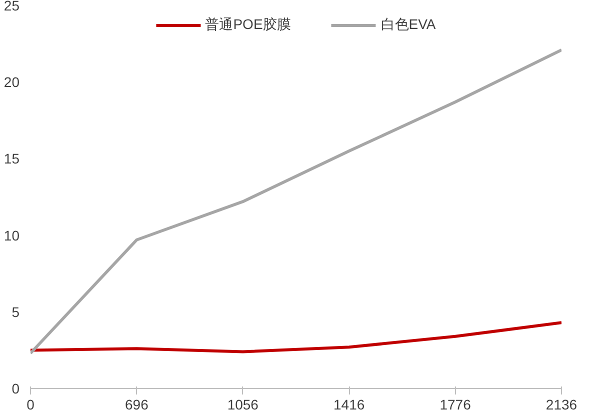  Describe the element at coordinates (12, 235) in the screenshot. I see `y-tick-label: 10` at that location.